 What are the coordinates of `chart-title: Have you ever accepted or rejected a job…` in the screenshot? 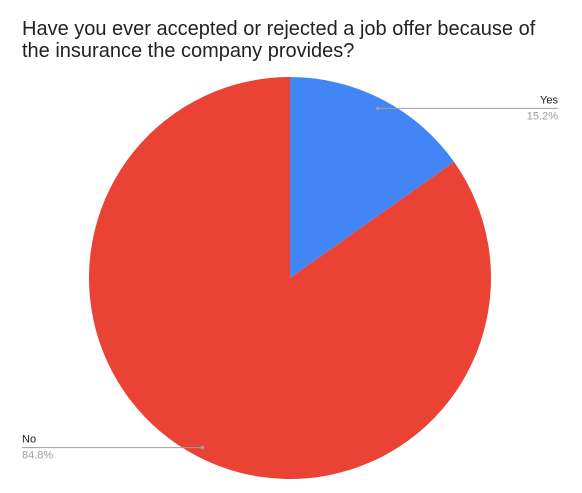 It's located at (279, 40).